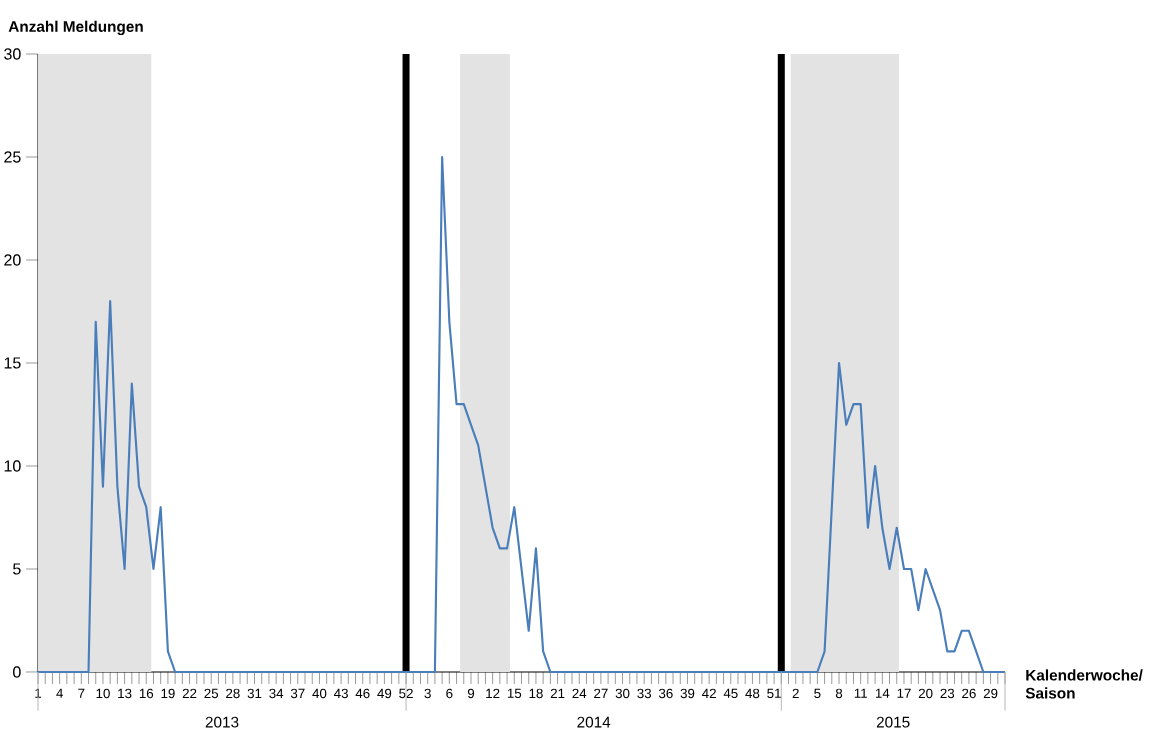 This screenshot has width=1163, height=731. Describe the element at coordinates (297, 693) in the screenshot. I see `x-tick-label: 37` at that location.